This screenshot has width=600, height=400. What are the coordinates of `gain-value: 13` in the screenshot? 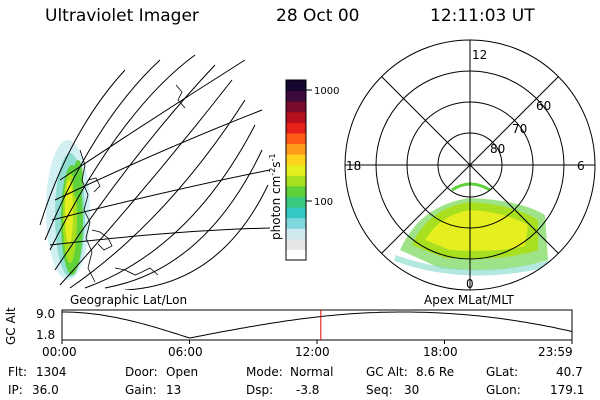 It's located at (174, 390).